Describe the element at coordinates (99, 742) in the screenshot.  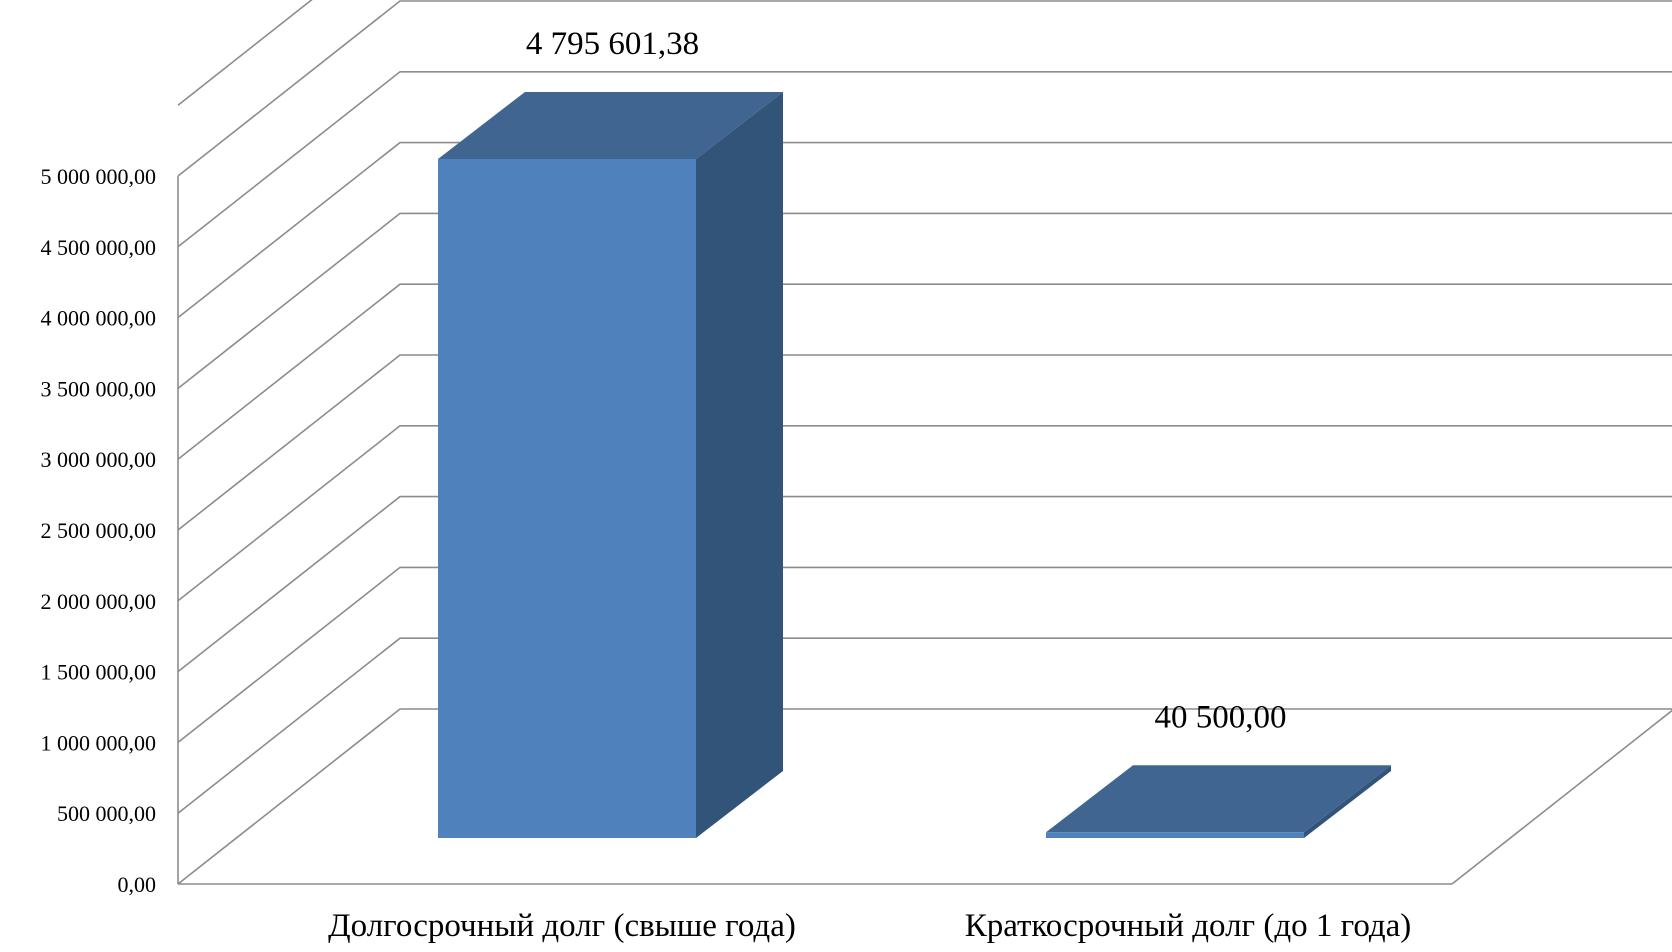
I see `y-tick-label: 1 000 000,00` at that location.